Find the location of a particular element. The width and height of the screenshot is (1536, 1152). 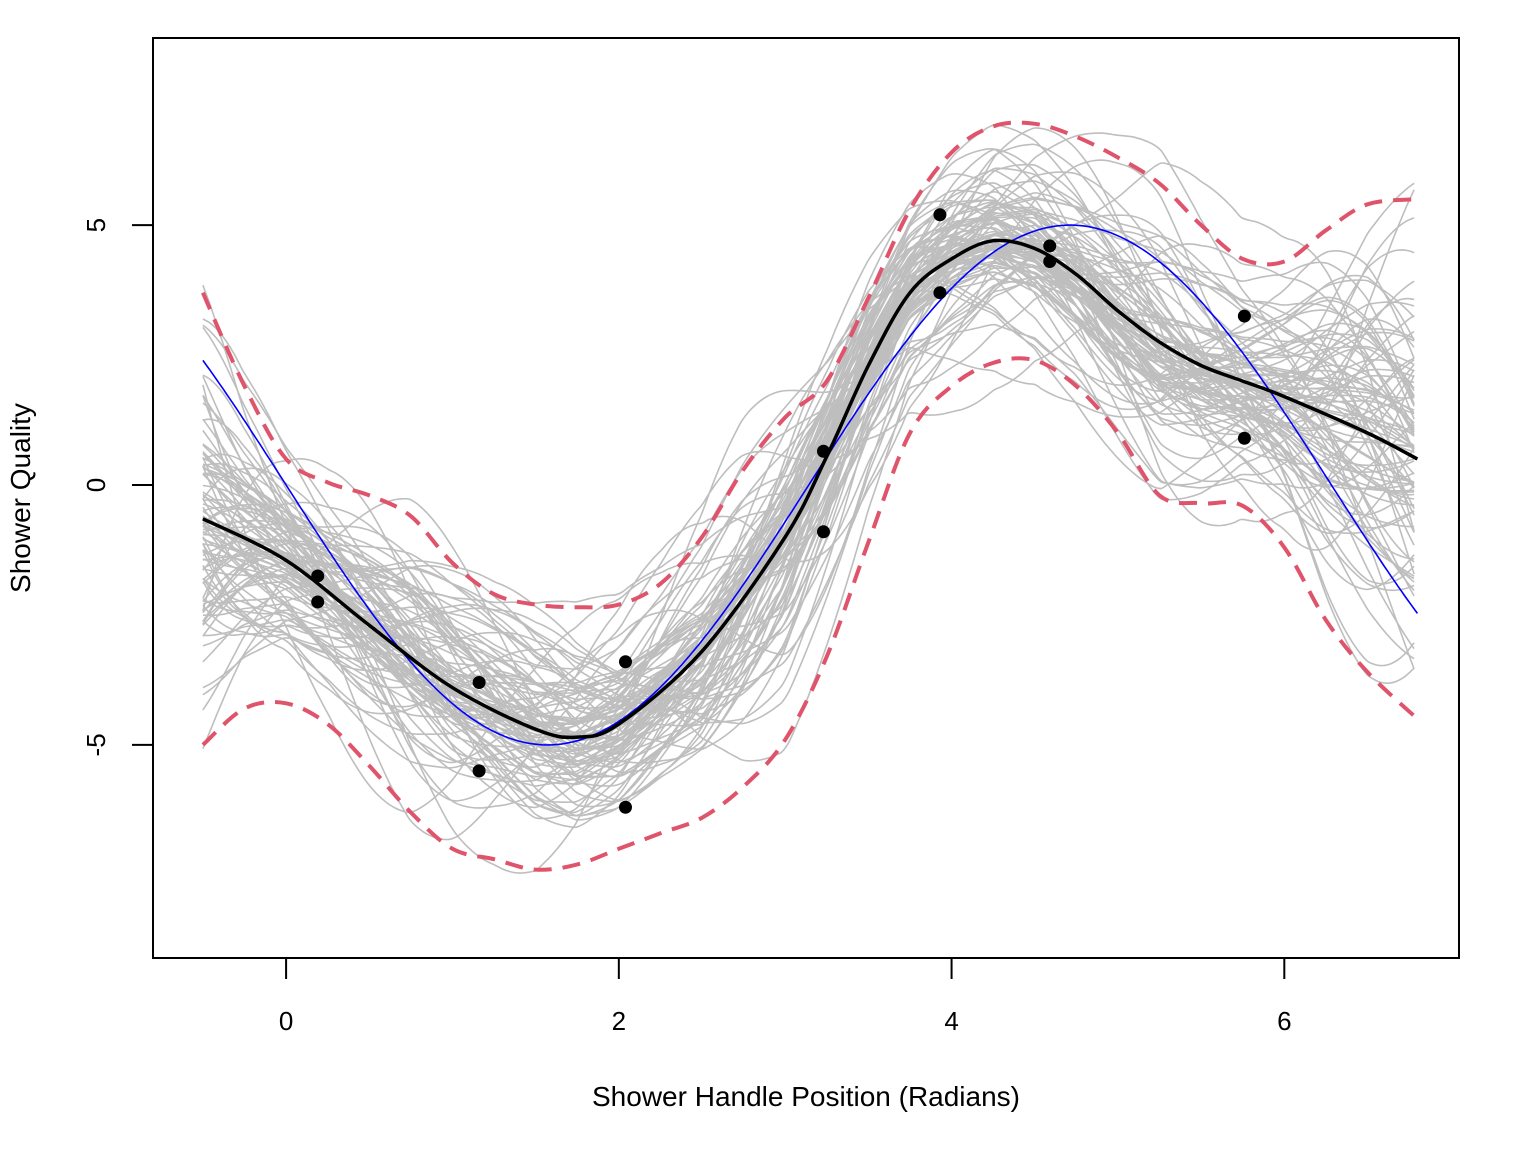

y-tick-label: -5 is located at coordinates (96, 744).